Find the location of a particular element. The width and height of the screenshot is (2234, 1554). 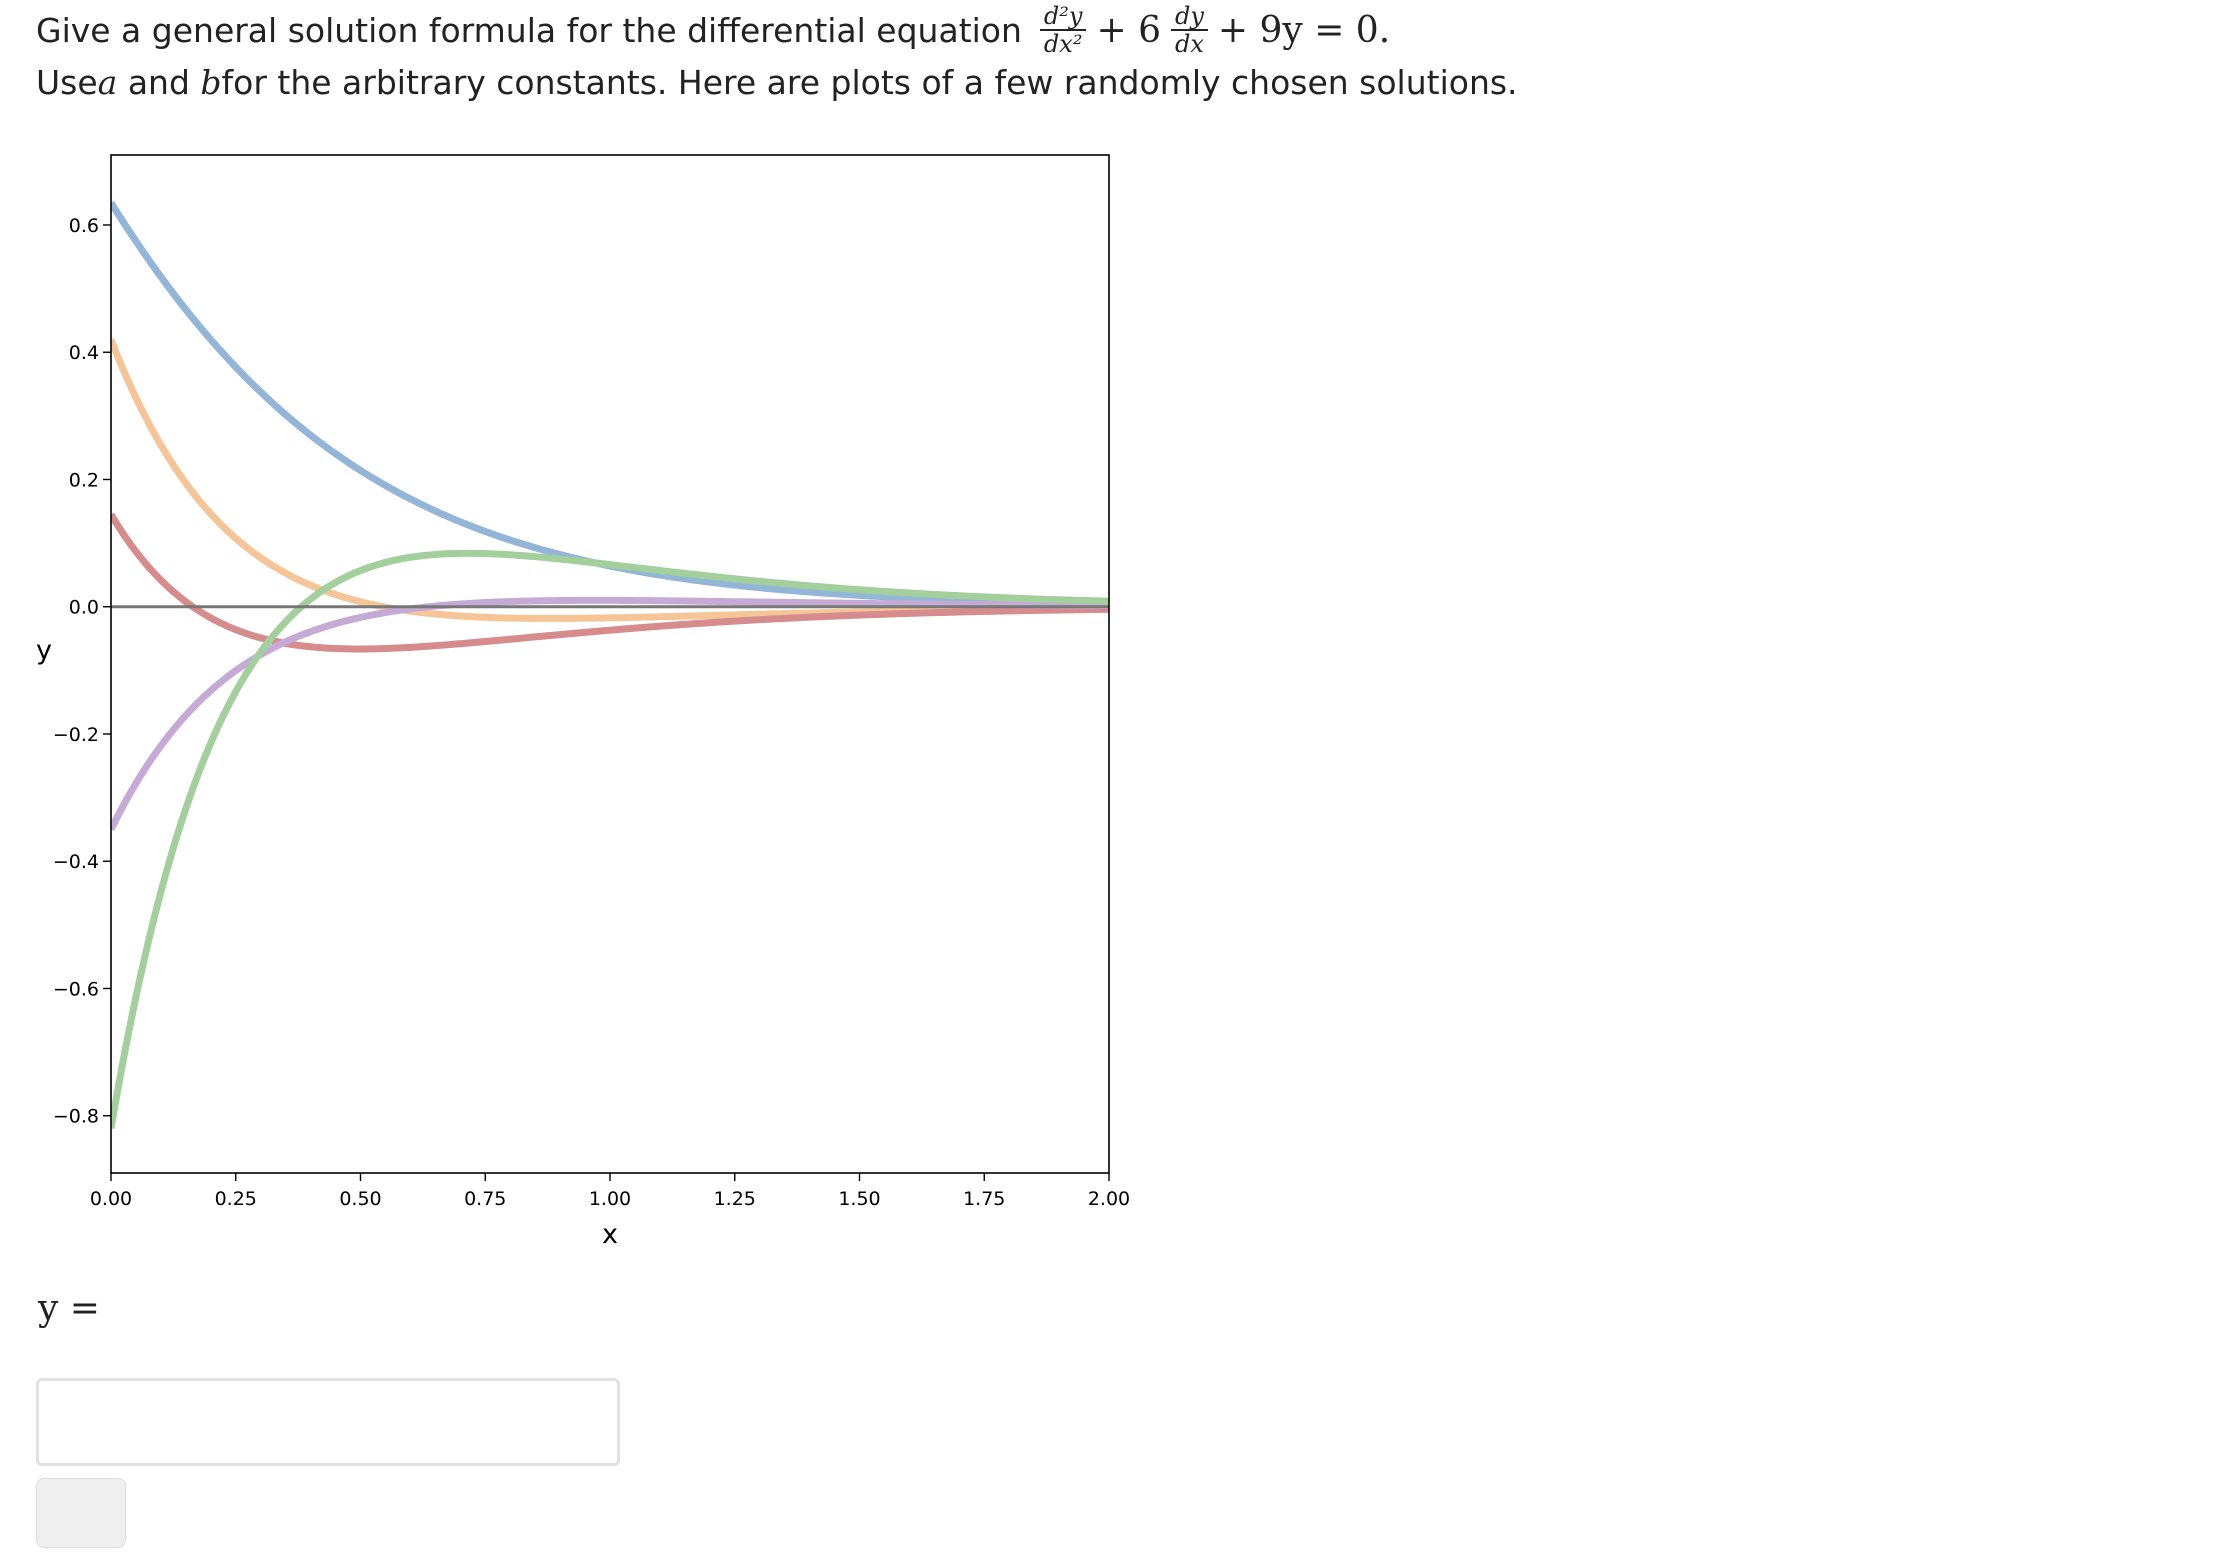

y-axis-label: y is located at coordinates (44, 650).